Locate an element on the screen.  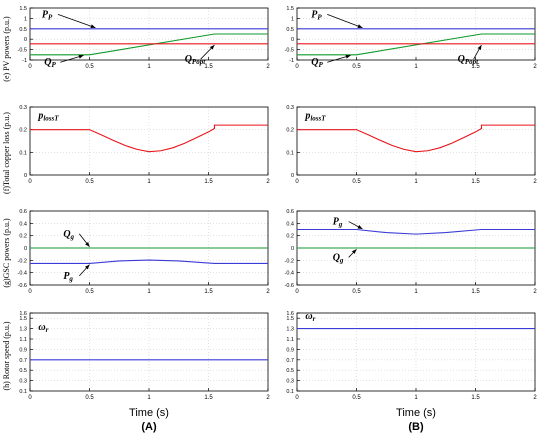
annotation-plosst-f-A: plossT is located at coordinates (48, 116).